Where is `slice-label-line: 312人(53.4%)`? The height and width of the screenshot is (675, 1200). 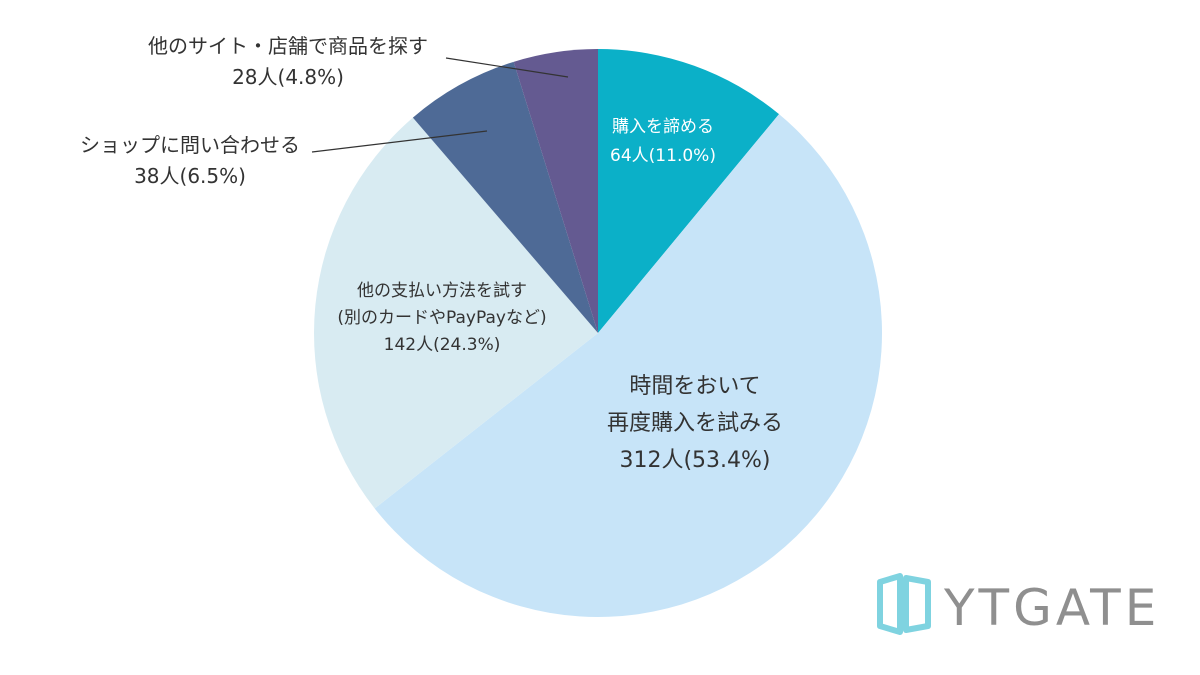
slice-label-line: 312人(53.4%) is located at coordinates (694, 460).